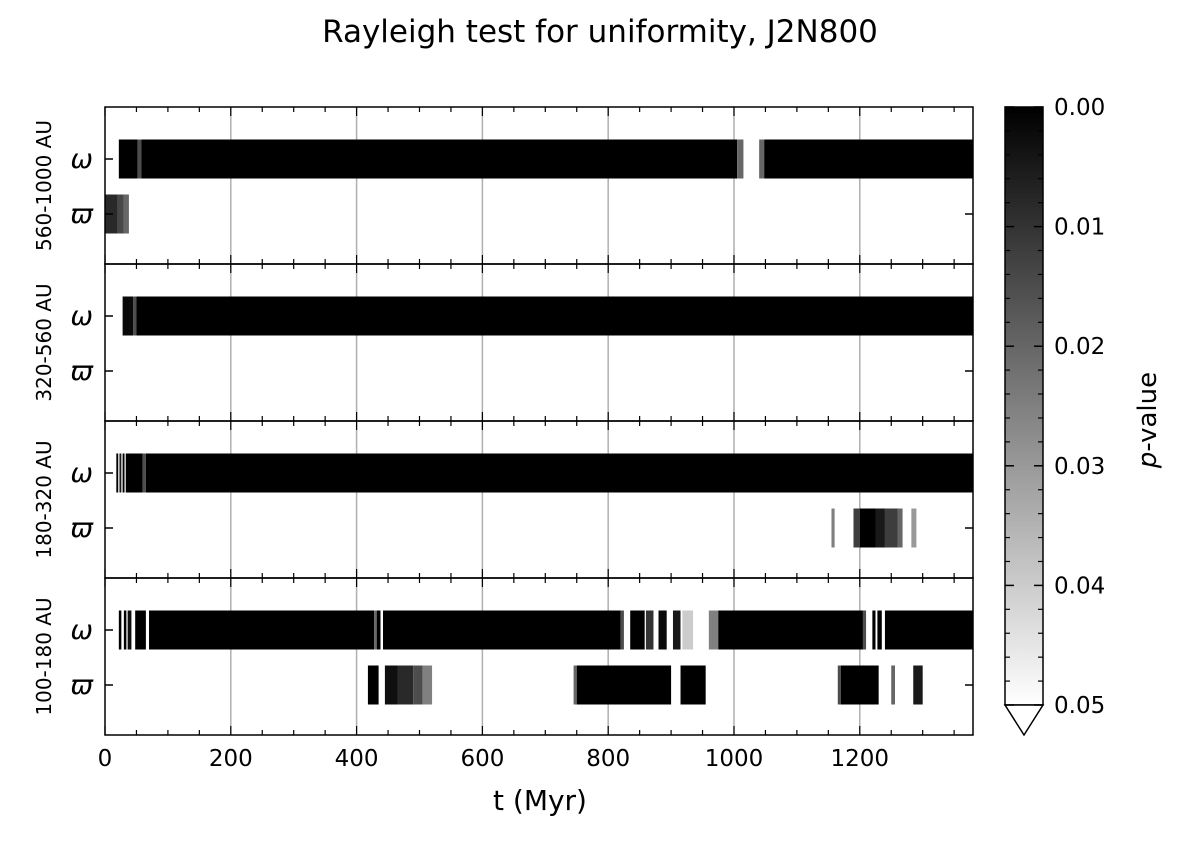 This screenshot has width=1200, height=850. I want to click on panel-label: 100-180 AU, so click(44, 656).